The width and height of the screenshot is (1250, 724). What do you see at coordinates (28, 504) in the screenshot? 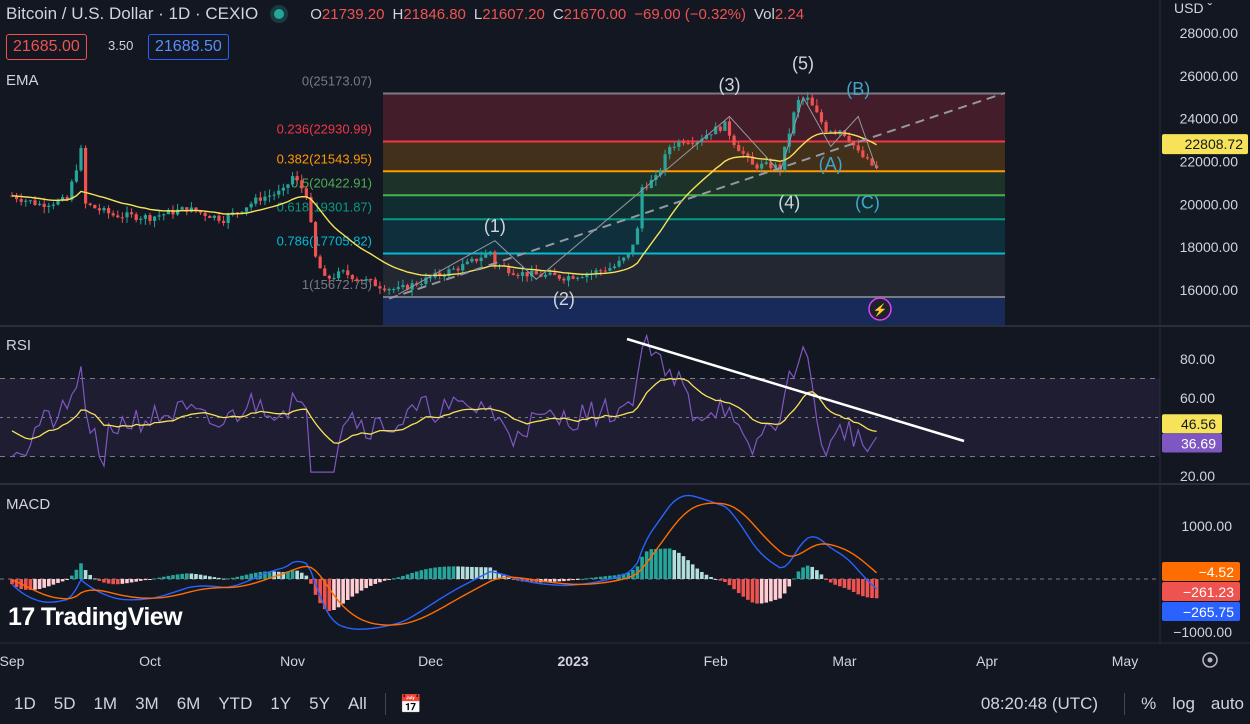
I see `macd-pane-label: MACD` at bounding box center [28, 504].